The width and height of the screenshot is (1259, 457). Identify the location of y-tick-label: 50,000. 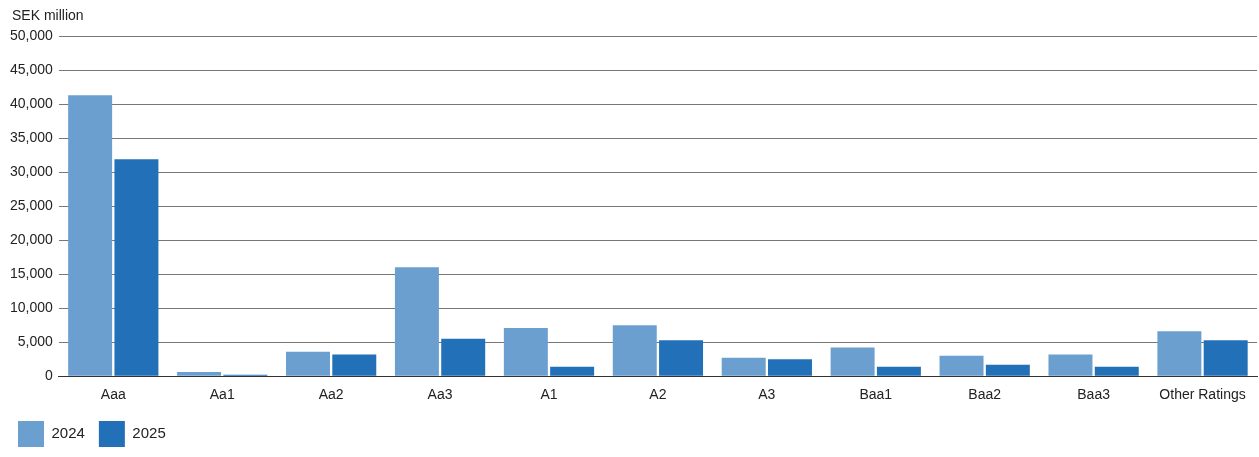
(31, 34).